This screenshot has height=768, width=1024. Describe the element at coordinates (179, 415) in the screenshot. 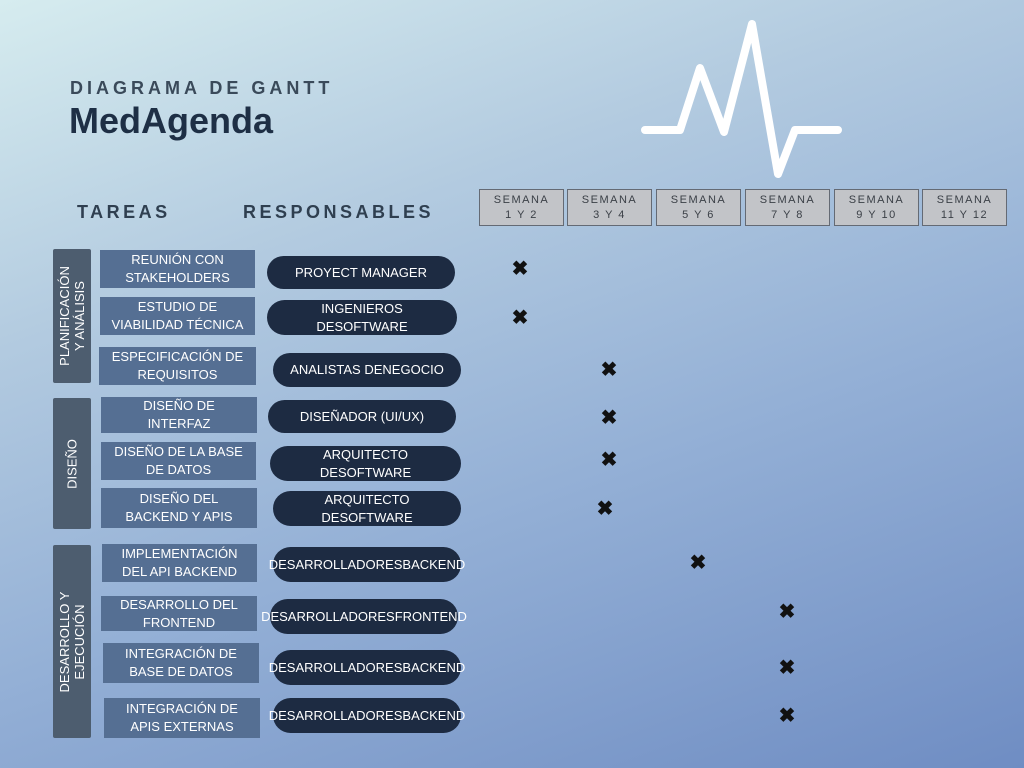

I see `task-diseno-interfaz: DISEÑO DE INTERFAZ` at that location.